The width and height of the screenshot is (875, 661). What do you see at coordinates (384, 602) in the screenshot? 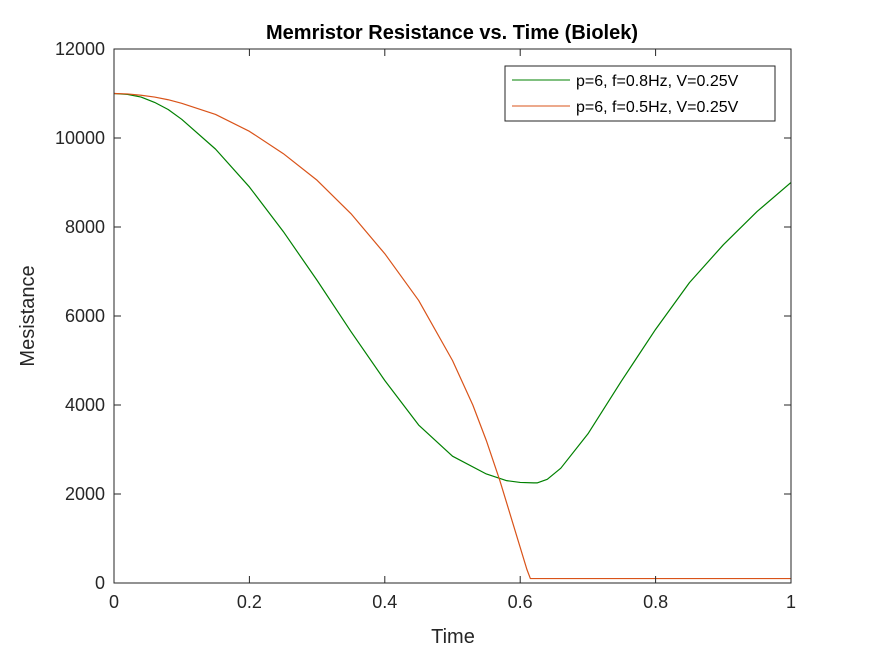
I see `x-tick-label: 0.4` at bounding box center [384, 602].